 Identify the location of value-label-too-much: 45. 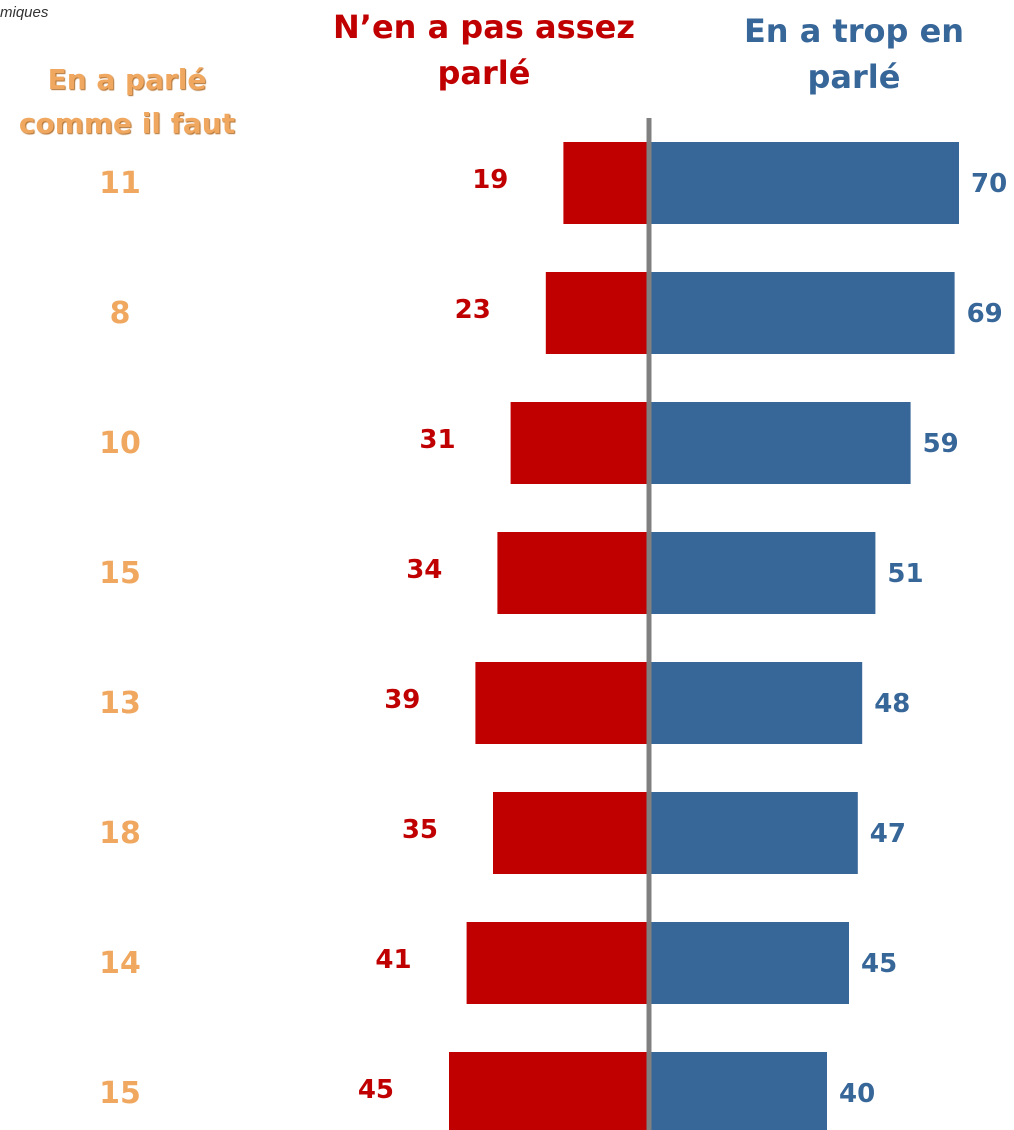
(879, 964).